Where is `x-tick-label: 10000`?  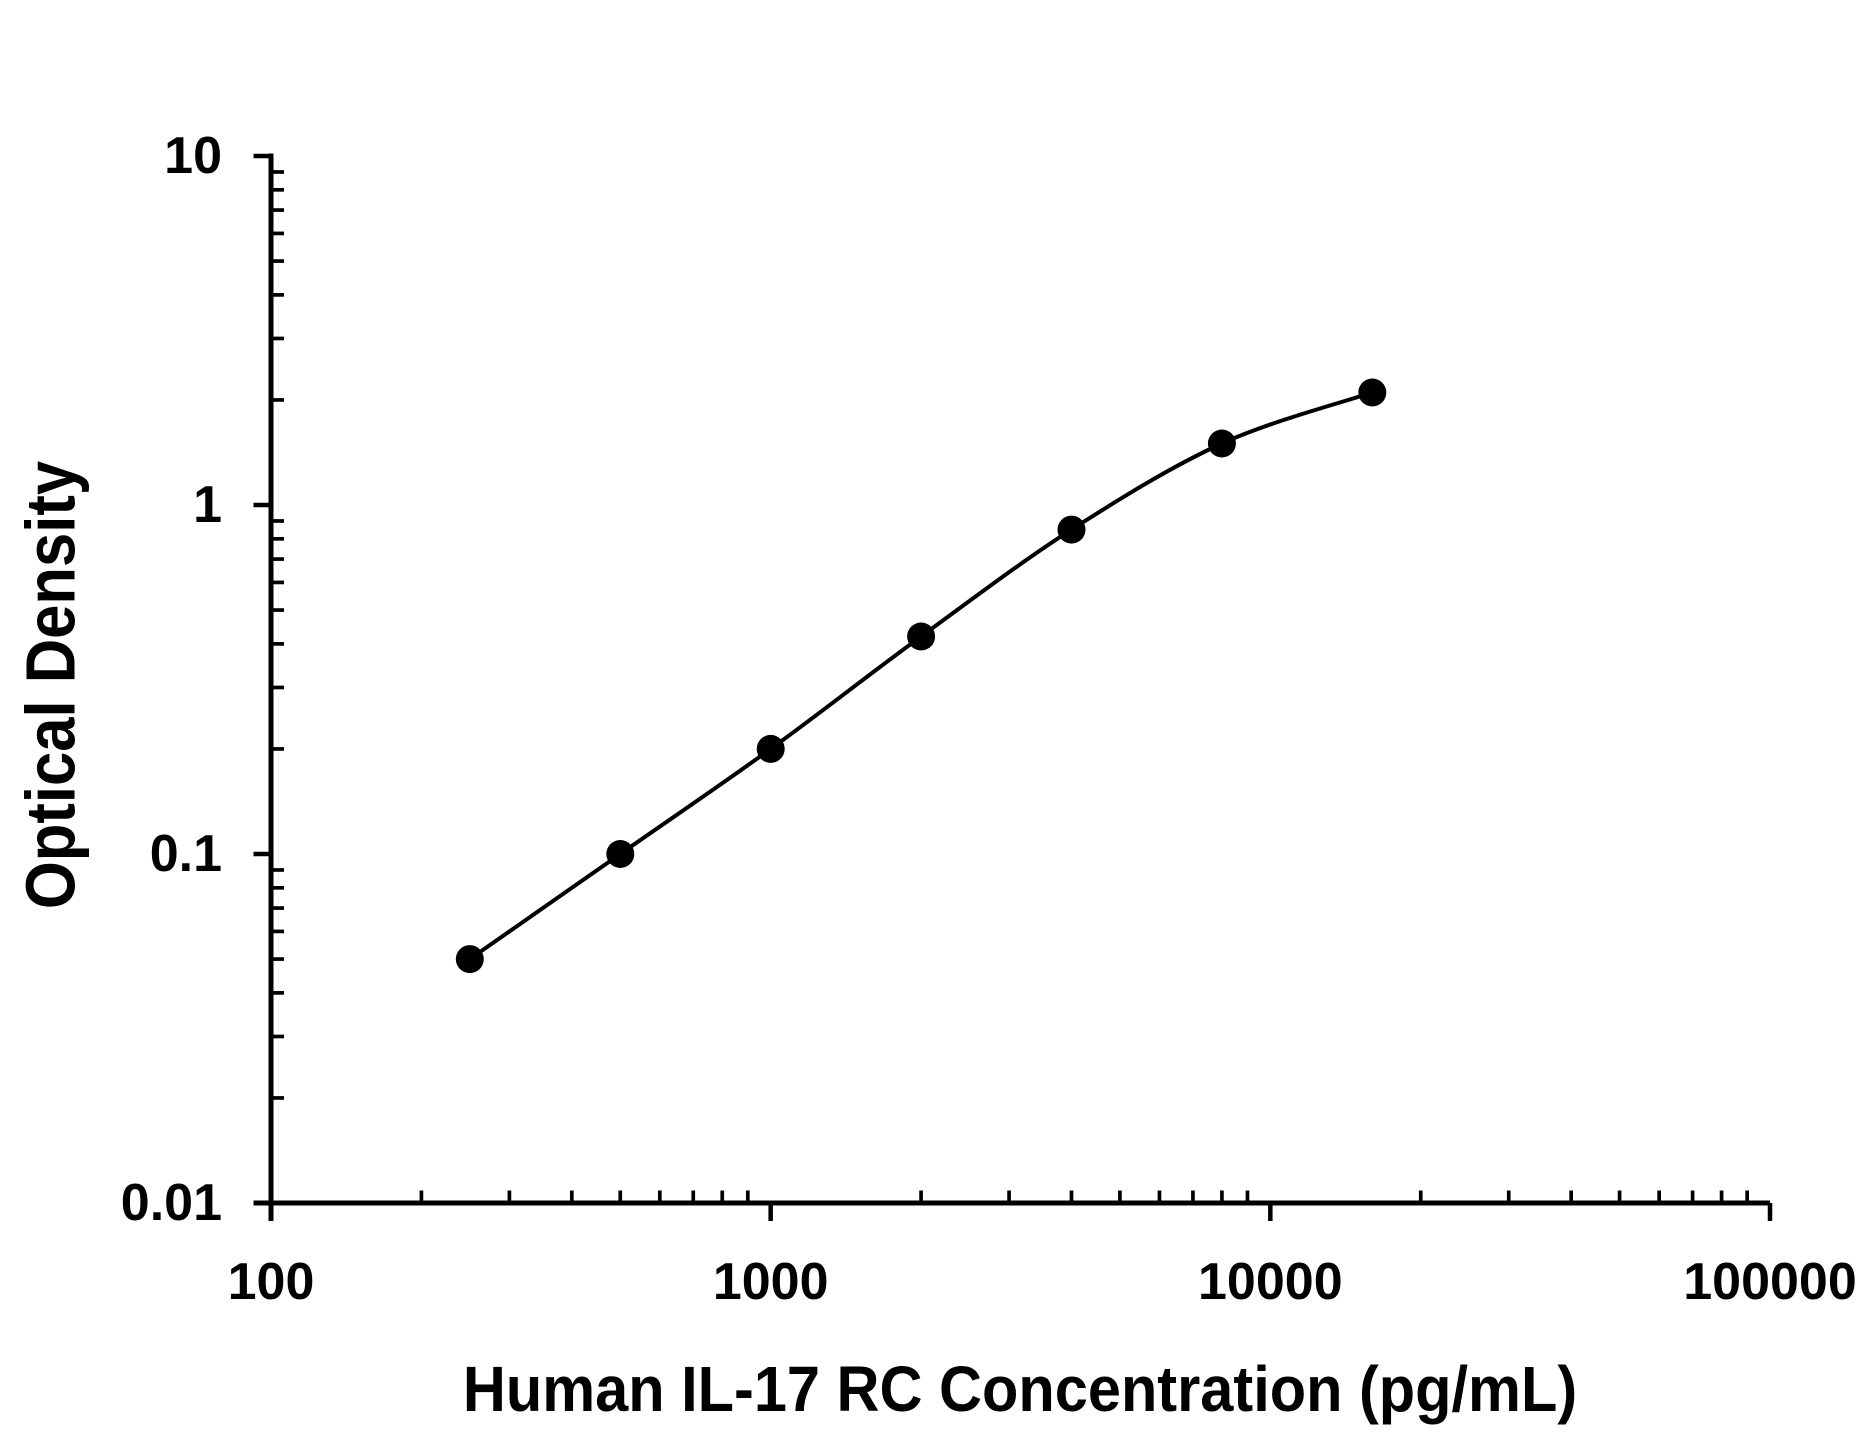 x-tick-label: 10000 is located at coordinates (1270, 1282).